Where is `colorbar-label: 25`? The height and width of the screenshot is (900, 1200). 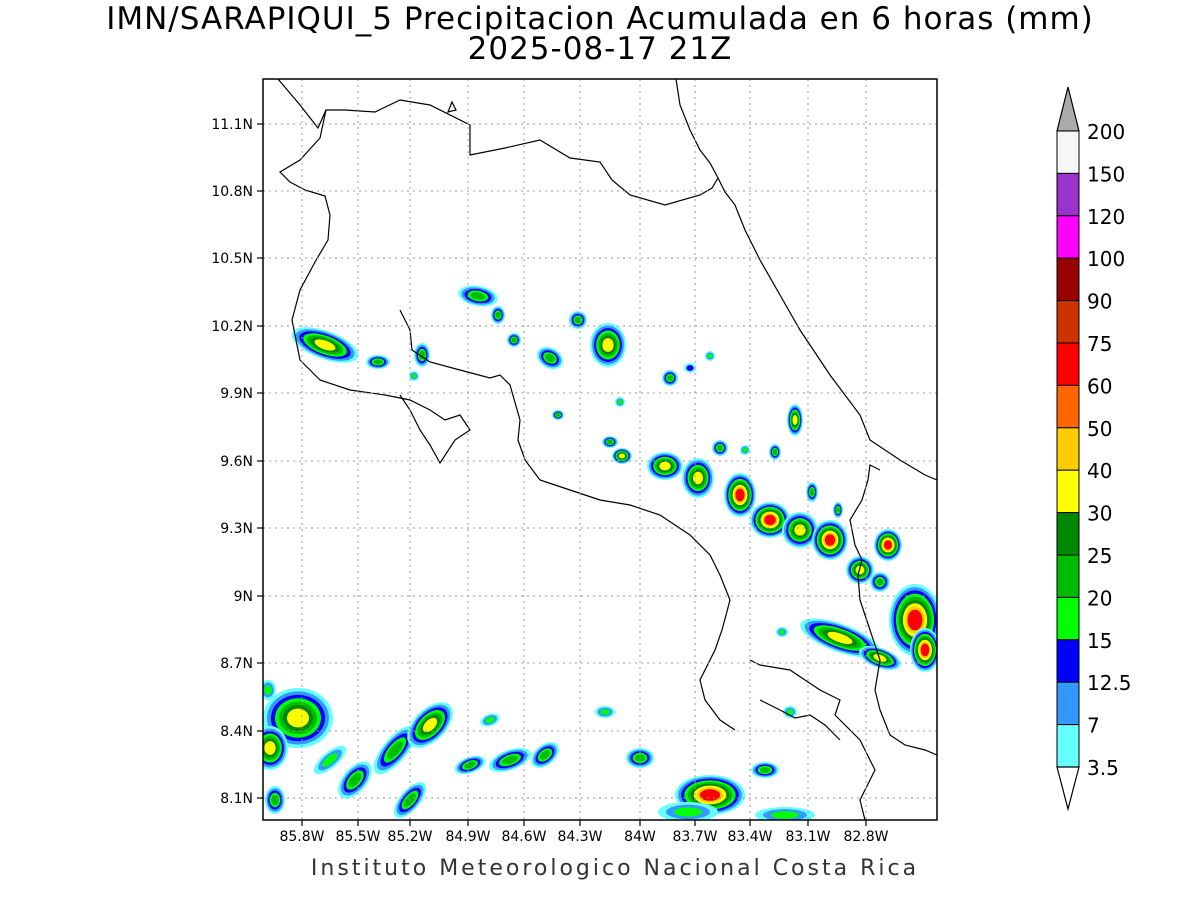 colorbar-label: 25 is located at coordinates (1099, 556).